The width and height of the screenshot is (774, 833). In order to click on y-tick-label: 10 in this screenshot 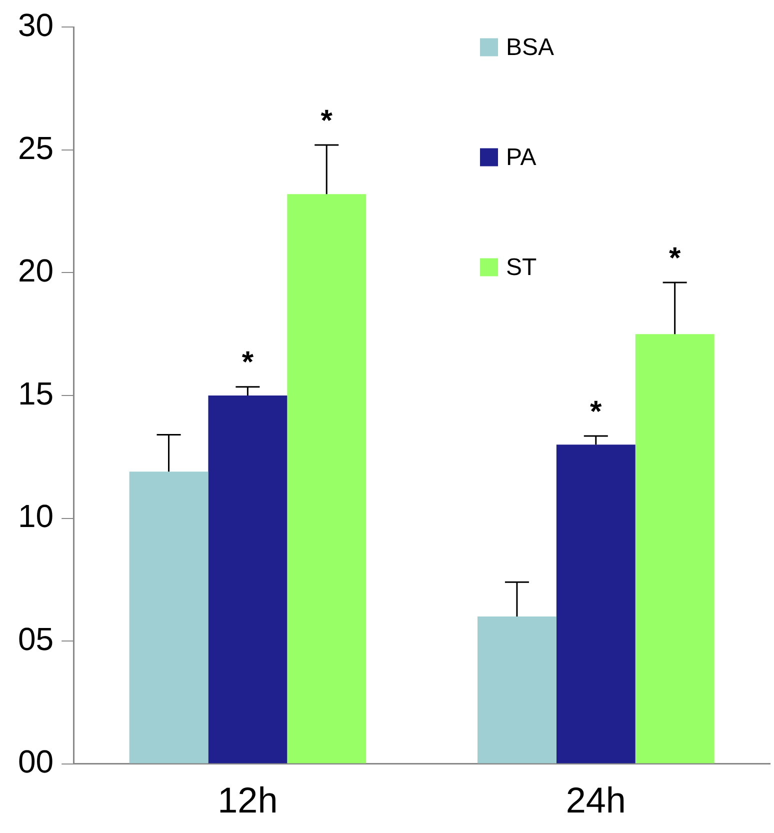, I will do `click(36, 516)`.